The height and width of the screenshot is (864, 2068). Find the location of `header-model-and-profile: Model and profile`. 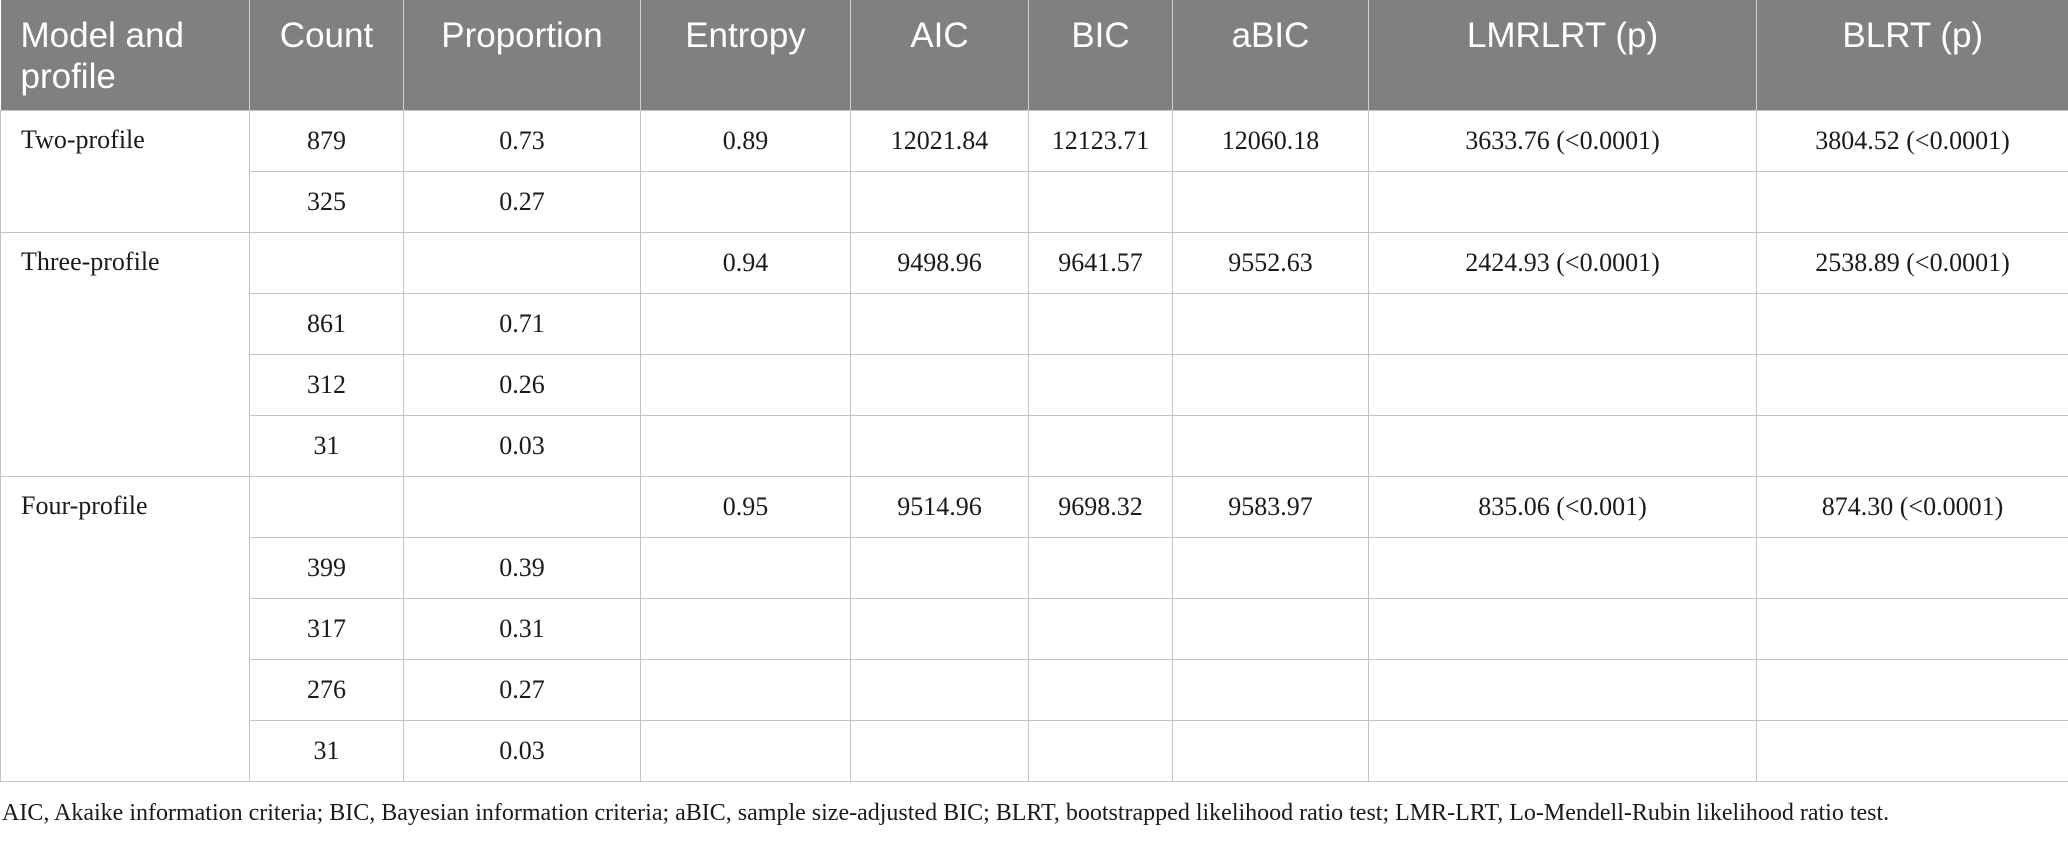

header-model-and-profile: Model and profile is located at coordinates (125, 55).